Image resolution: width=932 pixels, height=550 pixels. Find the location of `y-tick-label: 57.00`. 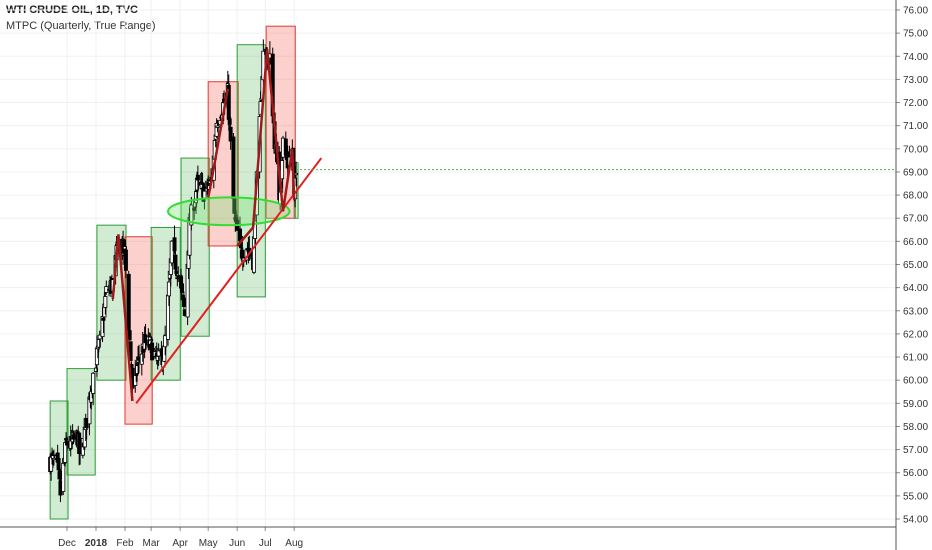

y-tick-label: 57.00 is located at coordinates (915, 450).